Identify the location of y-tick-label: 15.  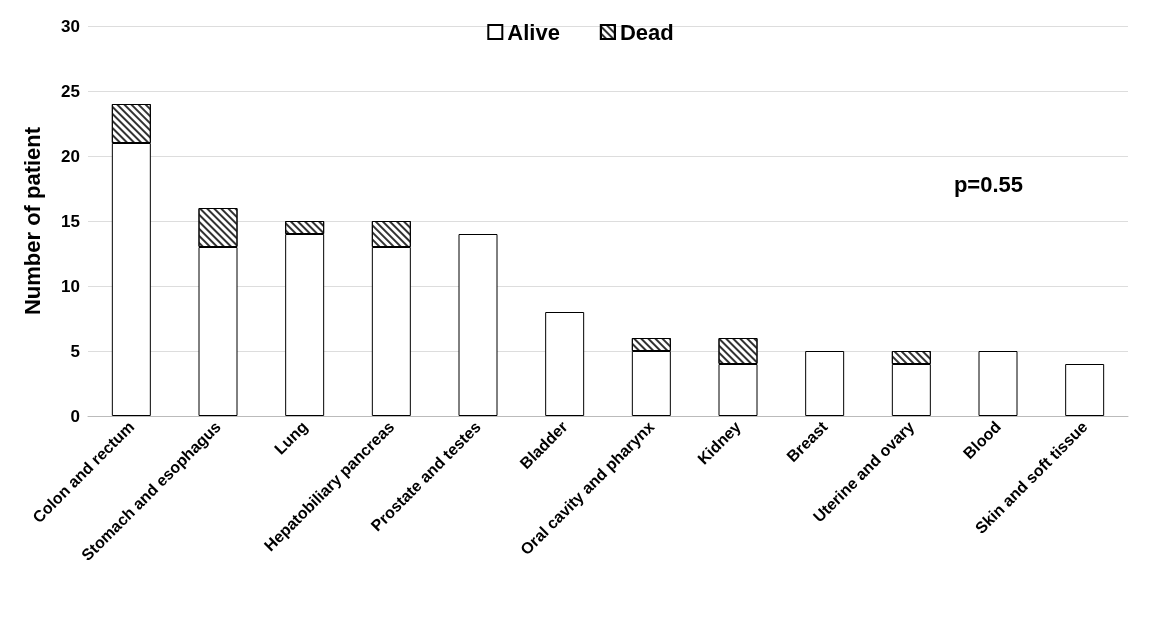
(70, 221).